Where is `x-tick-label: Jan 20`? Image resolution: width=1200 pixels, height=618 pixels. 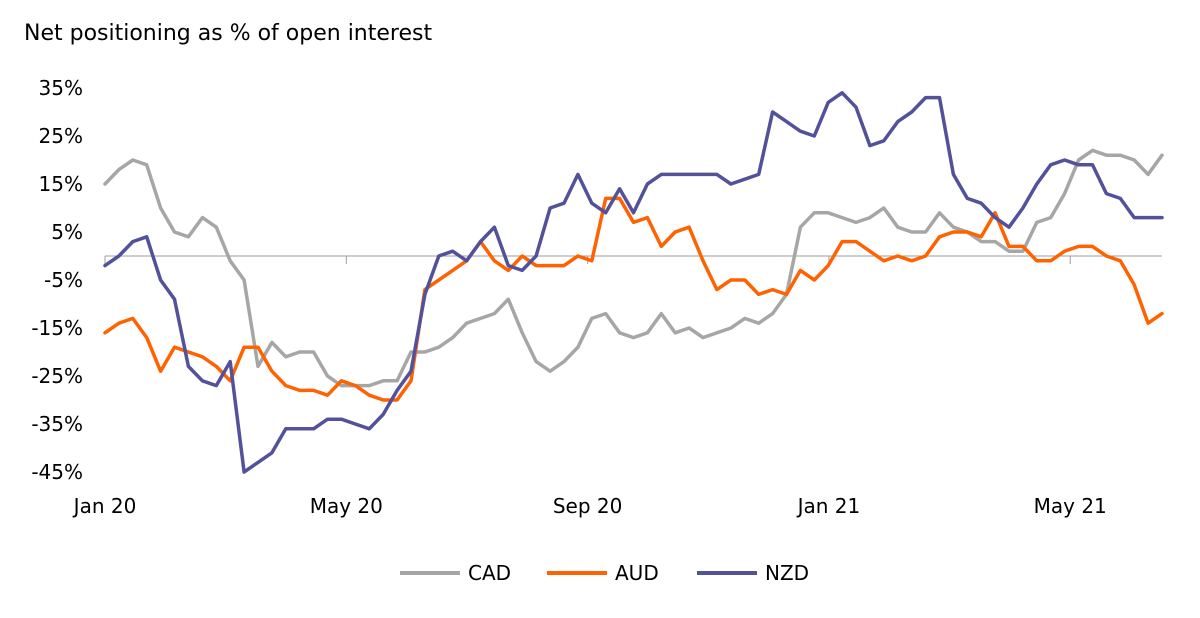 x-tick-label: Jan 20 is located at coordinates (104, 506).